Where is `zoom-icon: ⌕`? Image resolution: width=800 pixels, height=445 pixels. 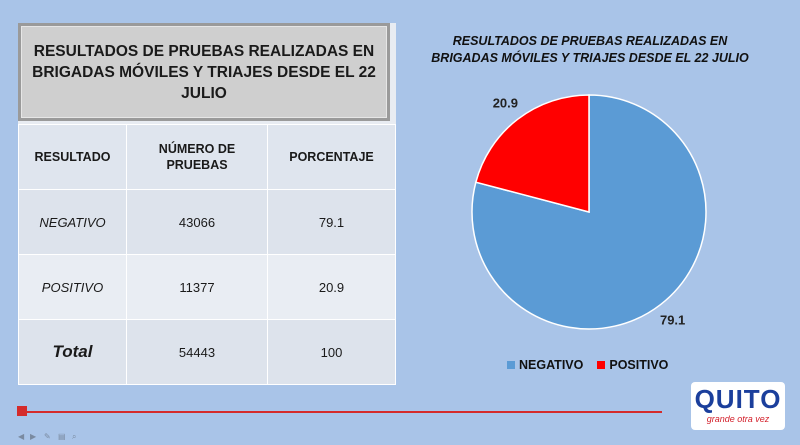
zoom-icon: ⌕ is located at coordinates (74, 436).